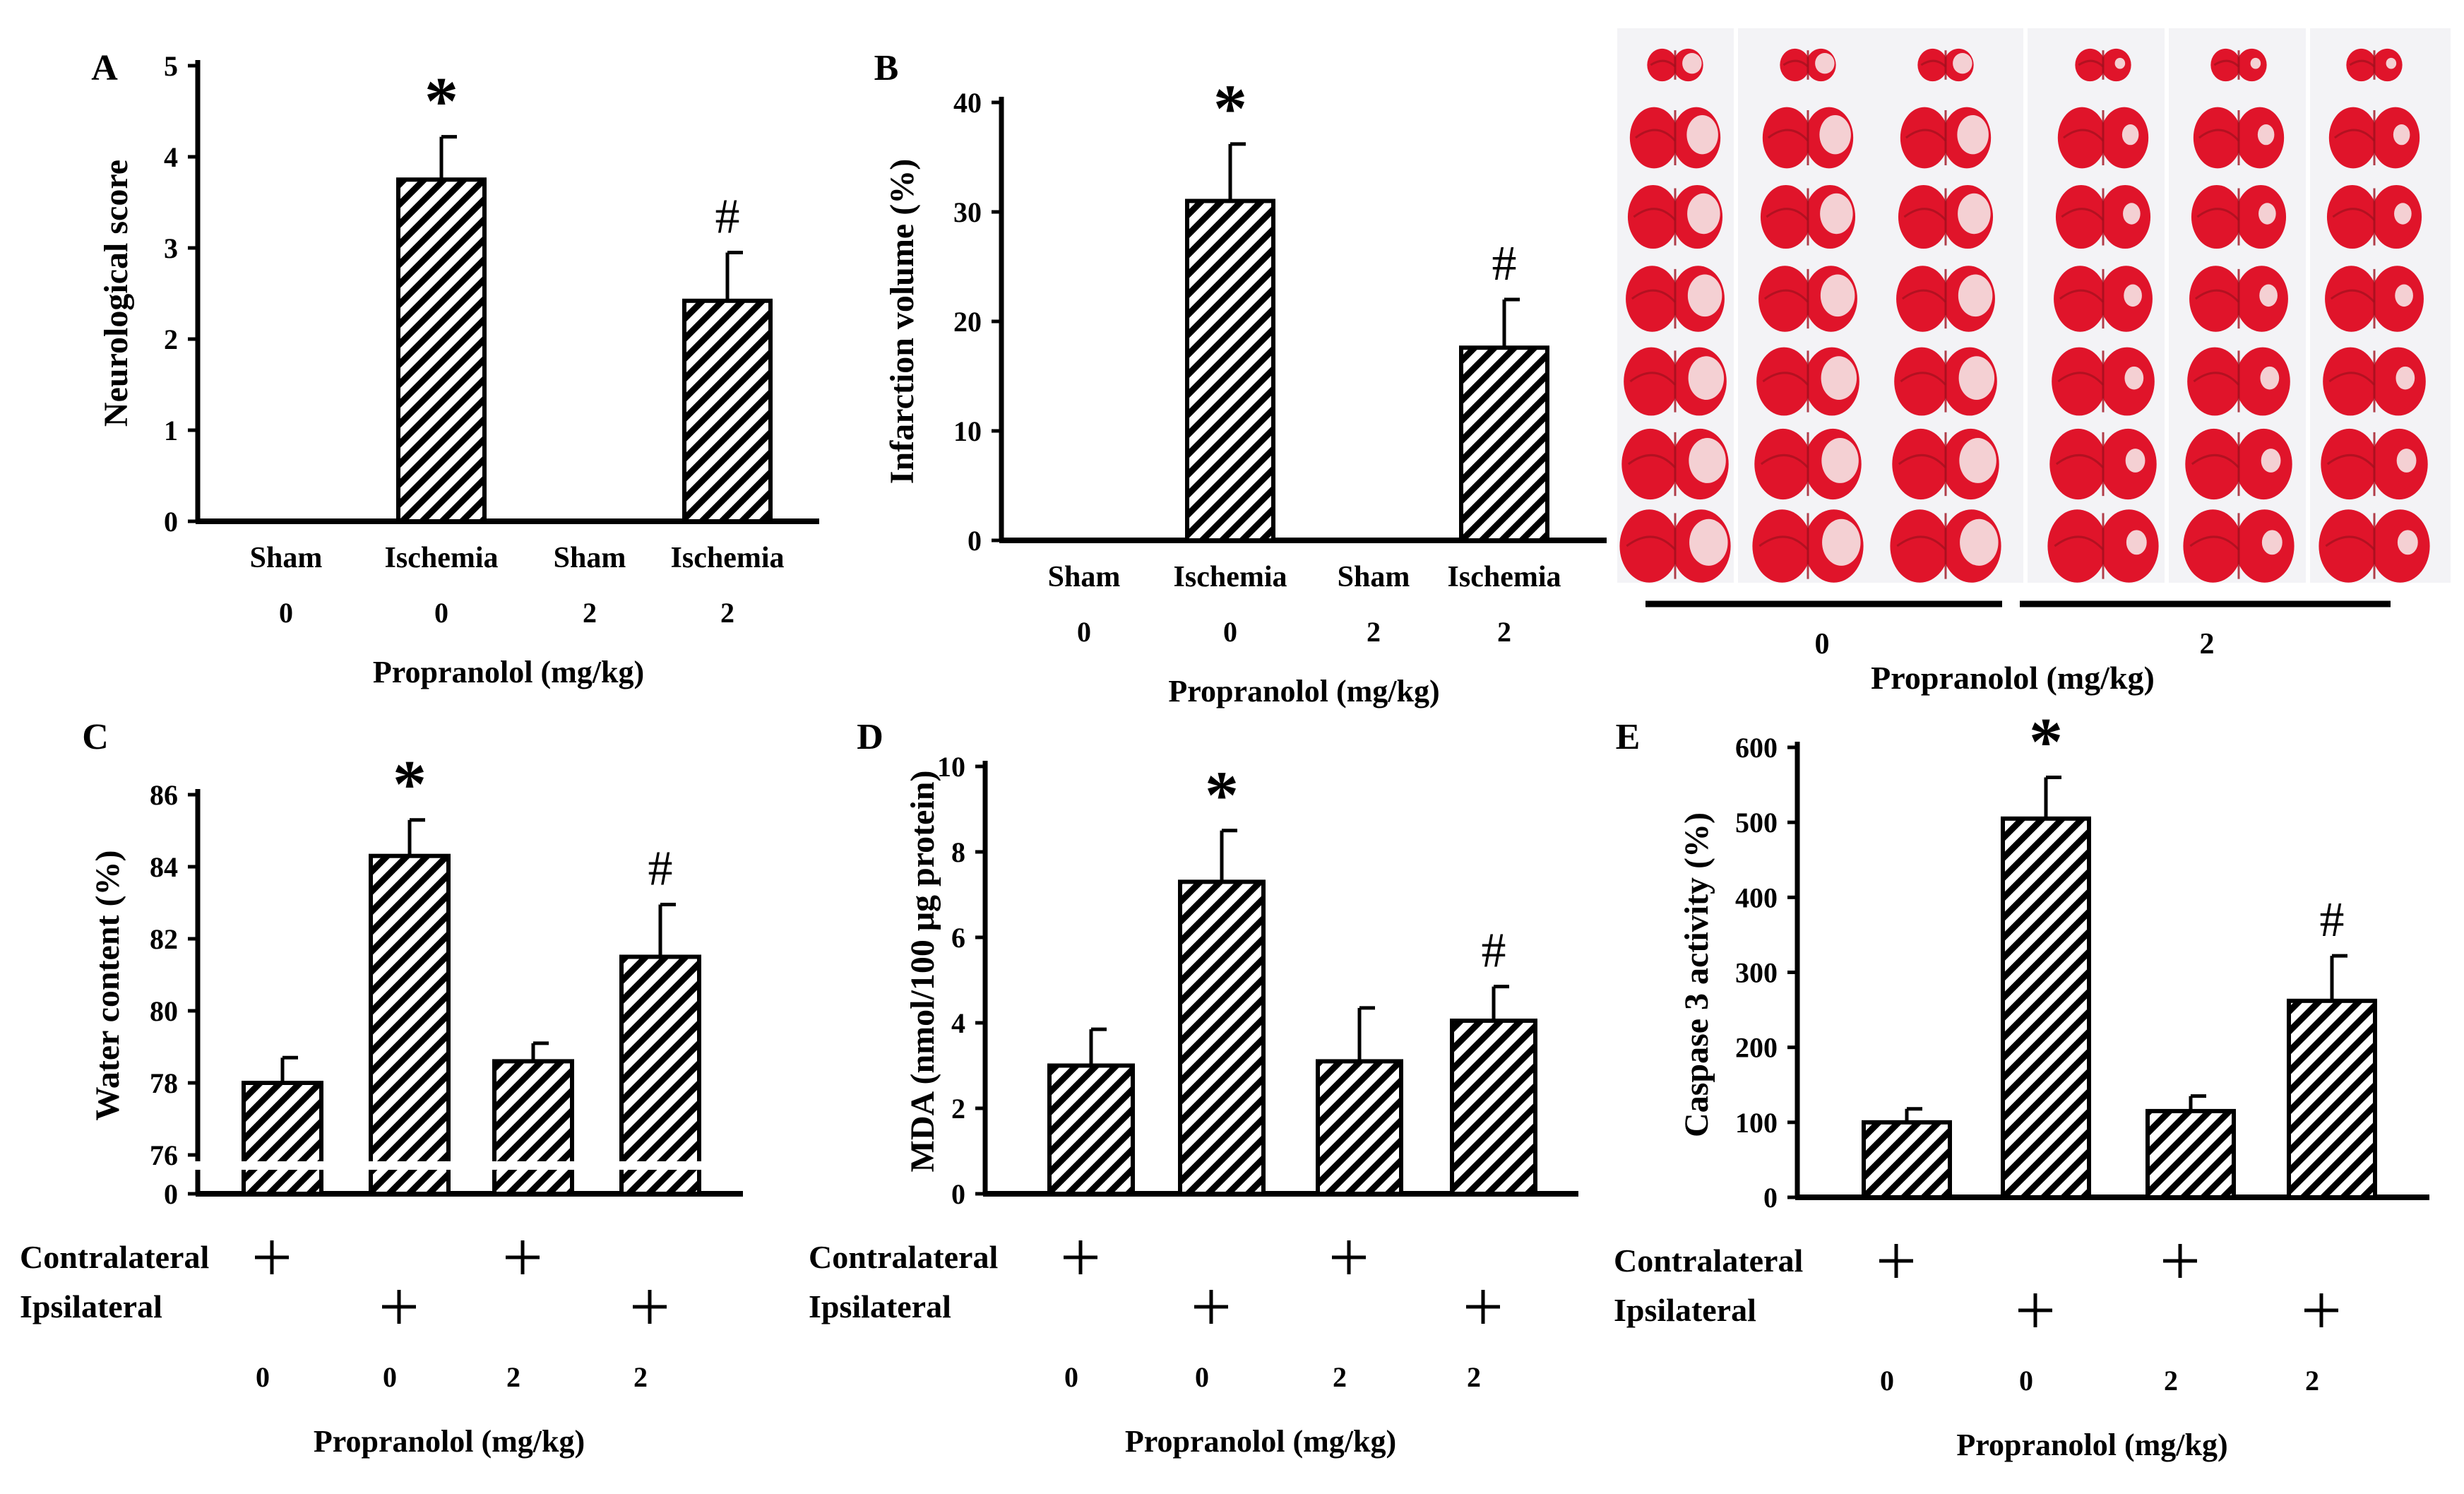  I want to click on row-label-contralateral: Contralateral, so click(115, 1257).